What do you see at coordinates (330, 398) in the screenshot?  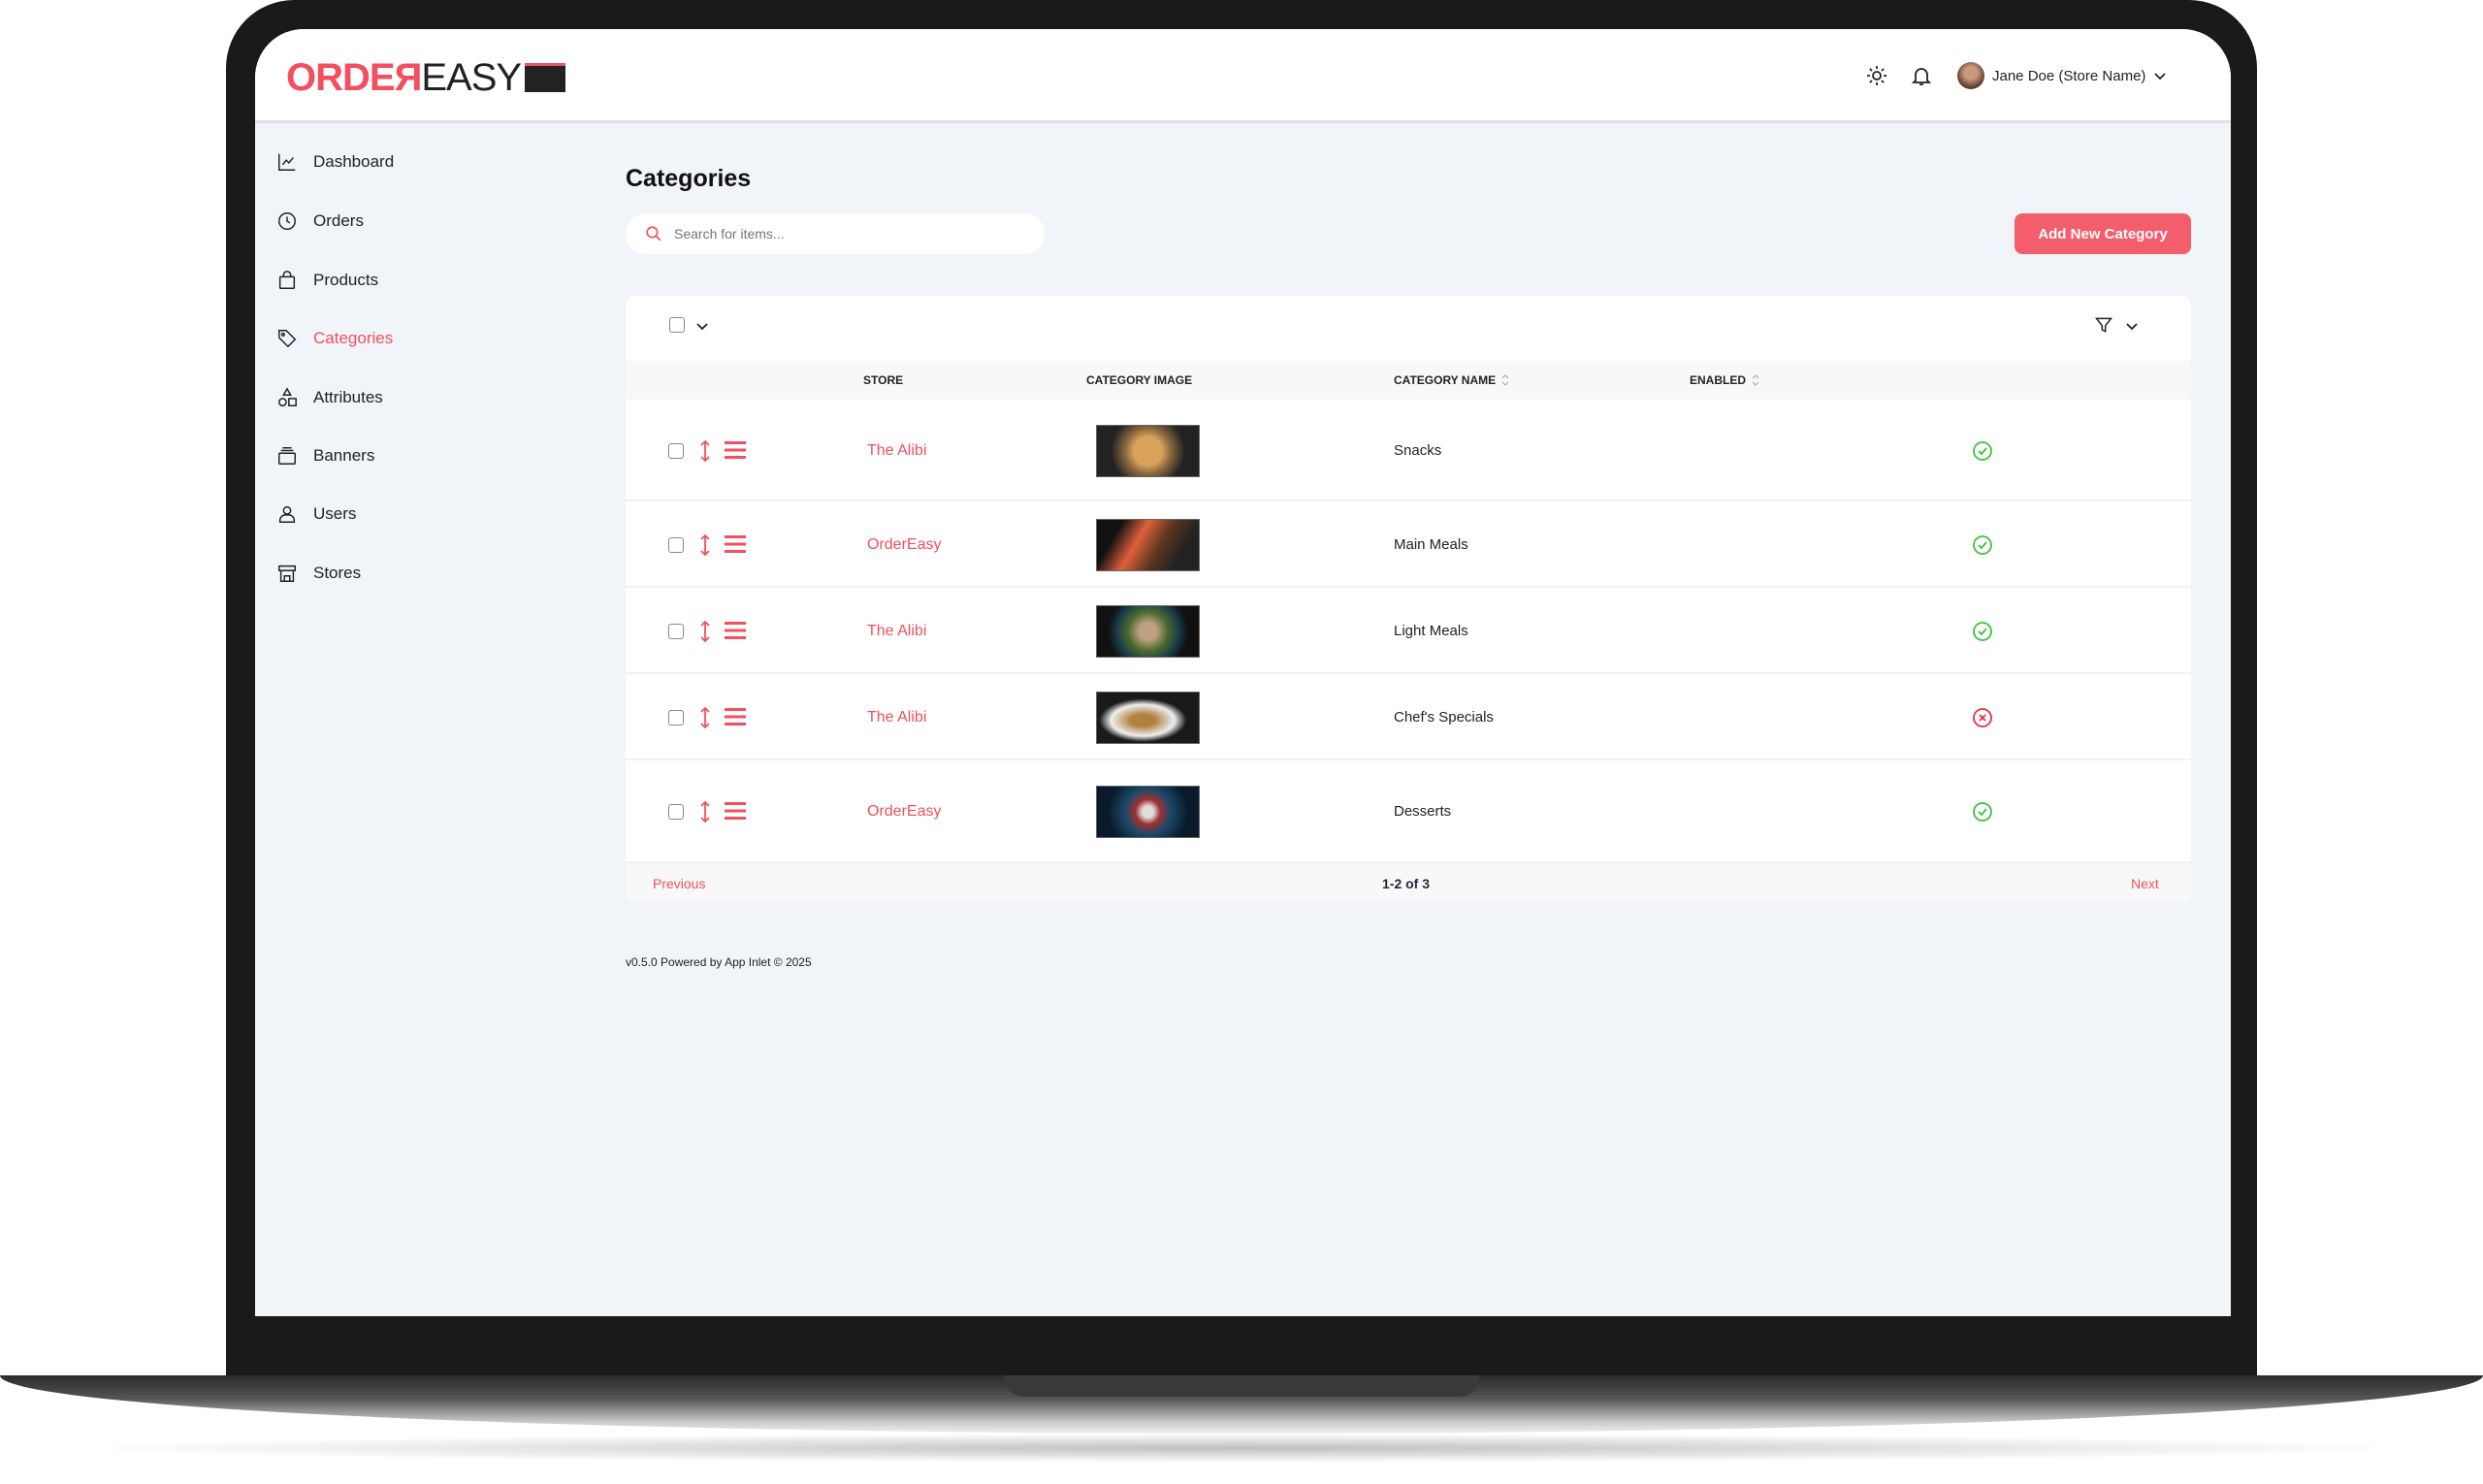 I see `sidebar-item-attributes: Attributes` at bounding box center [330, 398].